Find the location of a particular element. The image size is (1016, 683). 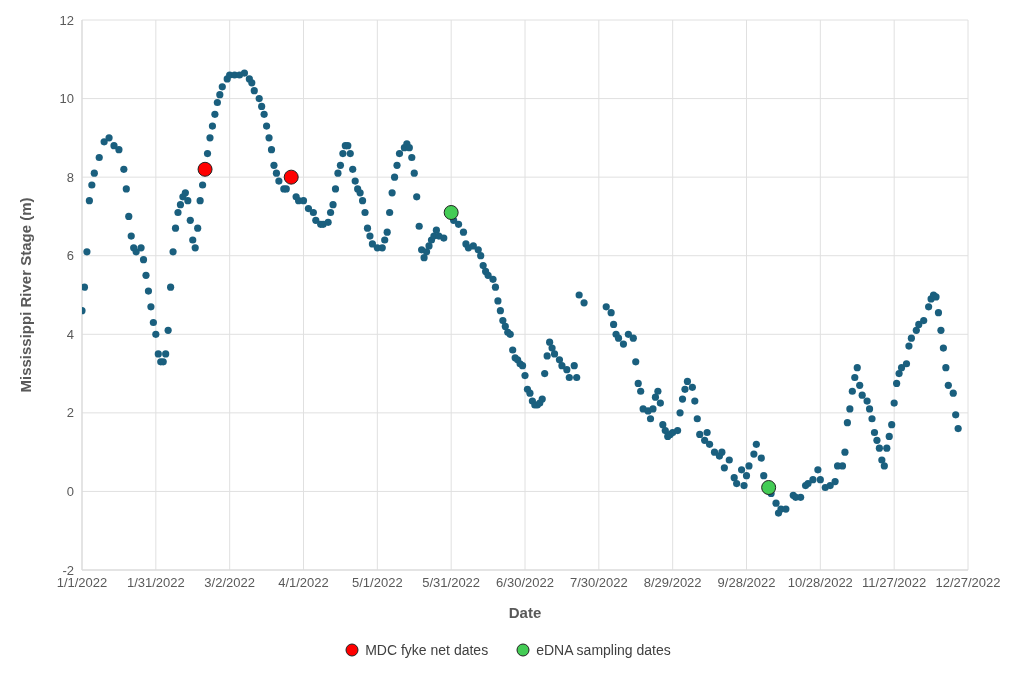

x-tick-label: 7/30/2022 is located at coordinates (598, 583).